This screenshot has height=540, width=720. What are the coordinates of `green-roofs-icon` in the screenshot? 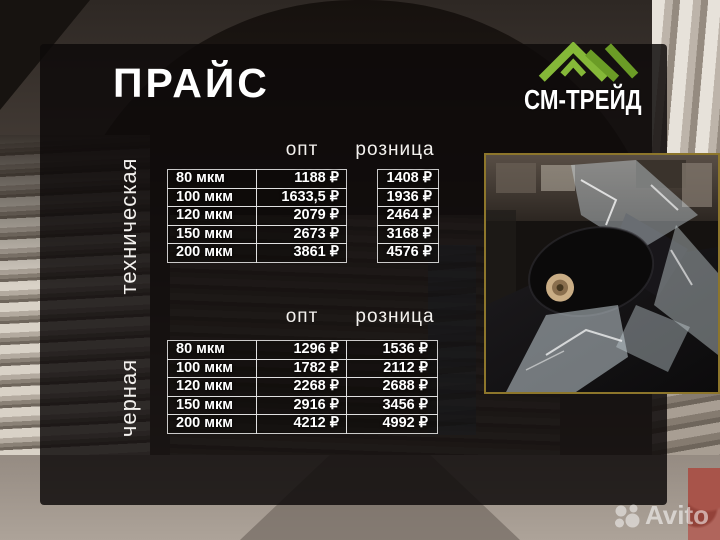 It's located at (588, 62).